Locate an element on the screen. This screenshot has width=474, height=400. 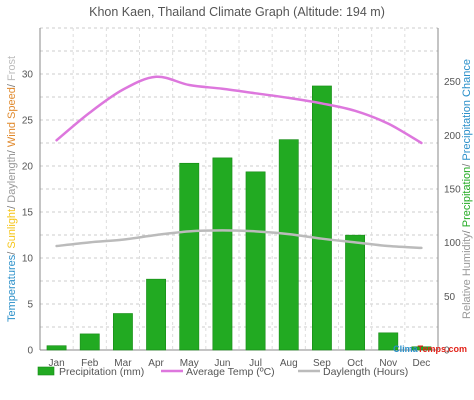
brand-clima: Clima is located at coordinates (406, 349).